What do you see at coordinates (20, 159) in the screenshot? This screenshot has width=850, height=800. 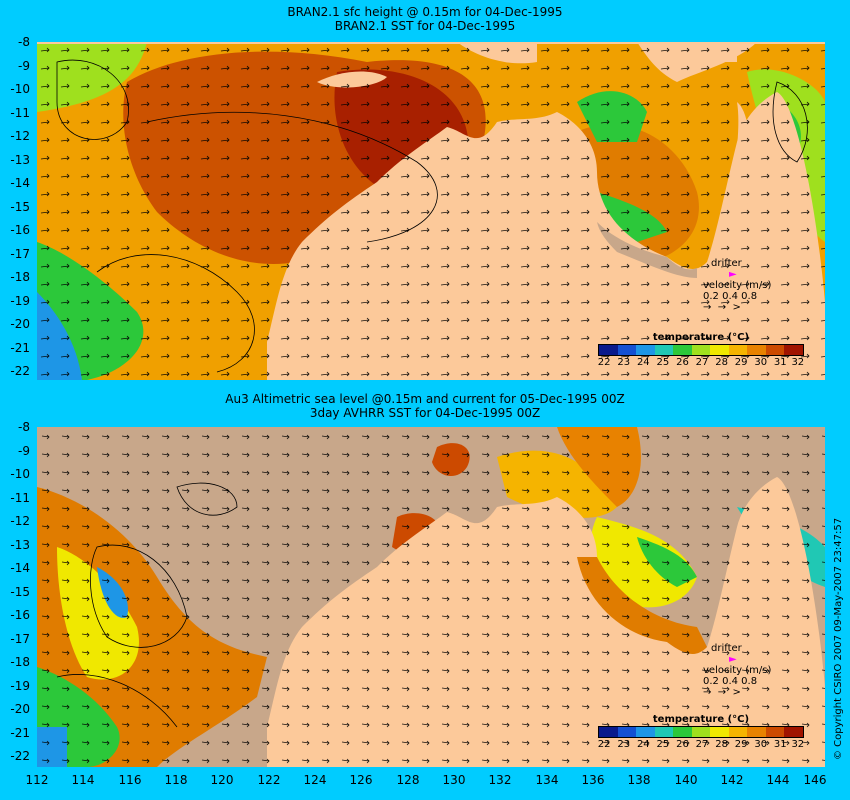 I see `top-lat-tick: -13` at bounding box center [20, 159].